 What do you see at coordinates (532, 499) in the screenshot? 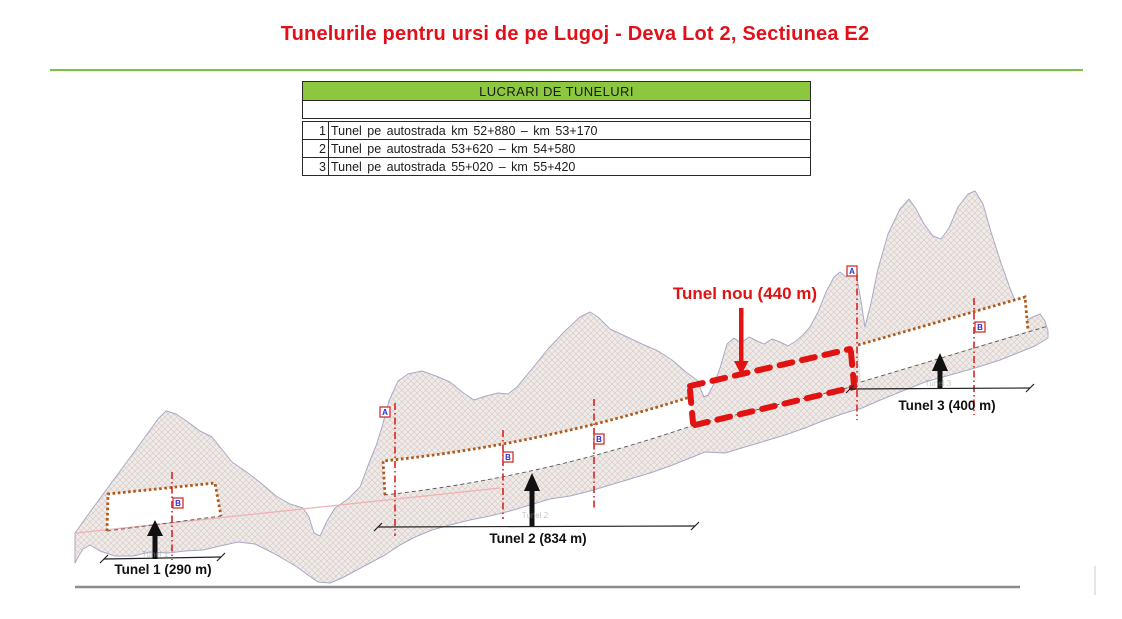
I see `tunnel-2-arrow` at bounding box center [532, 499].